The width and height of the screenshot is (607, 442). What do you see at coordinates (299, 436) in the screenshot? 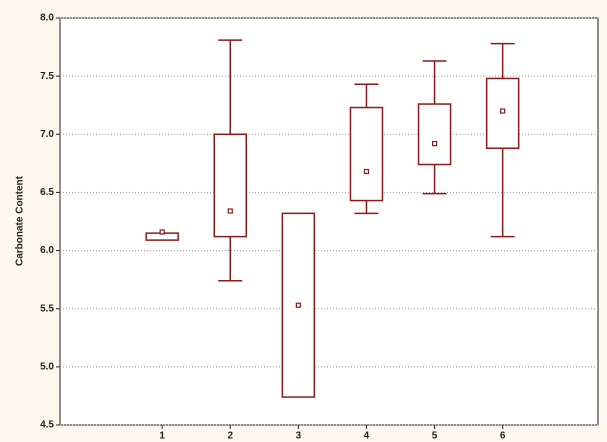
I see `x-tick-label: 3` at bounding box center [299, 436].